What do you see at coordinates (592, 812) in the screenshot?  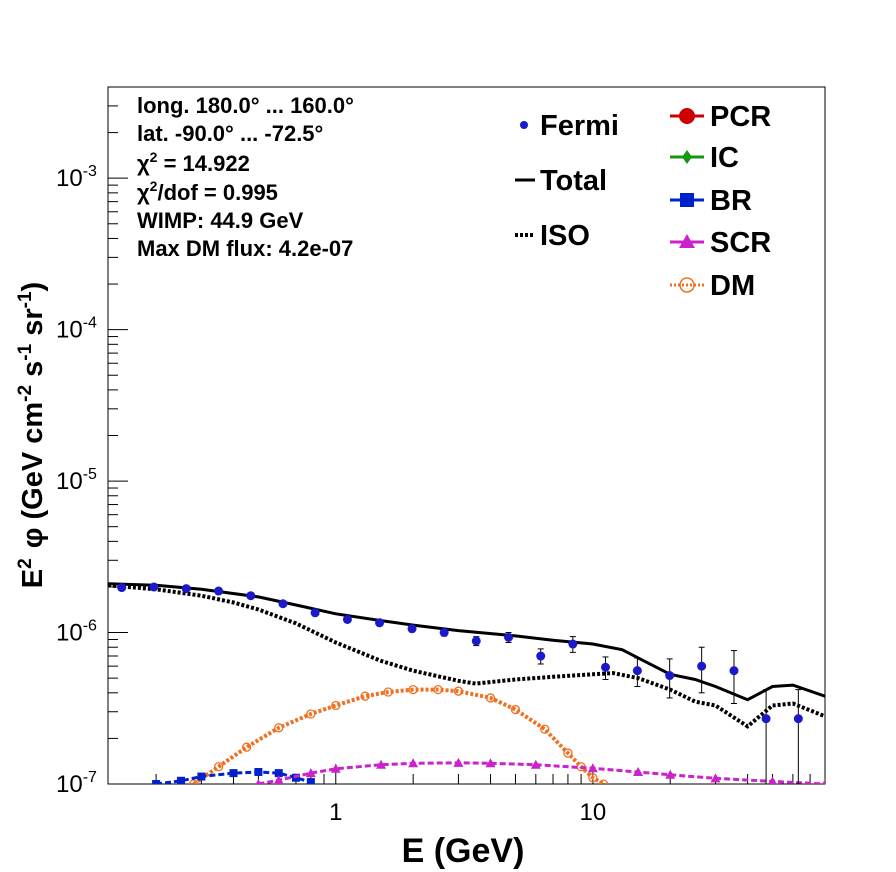 I see `x-tick-label: 10` at bounding box center [592, 812].